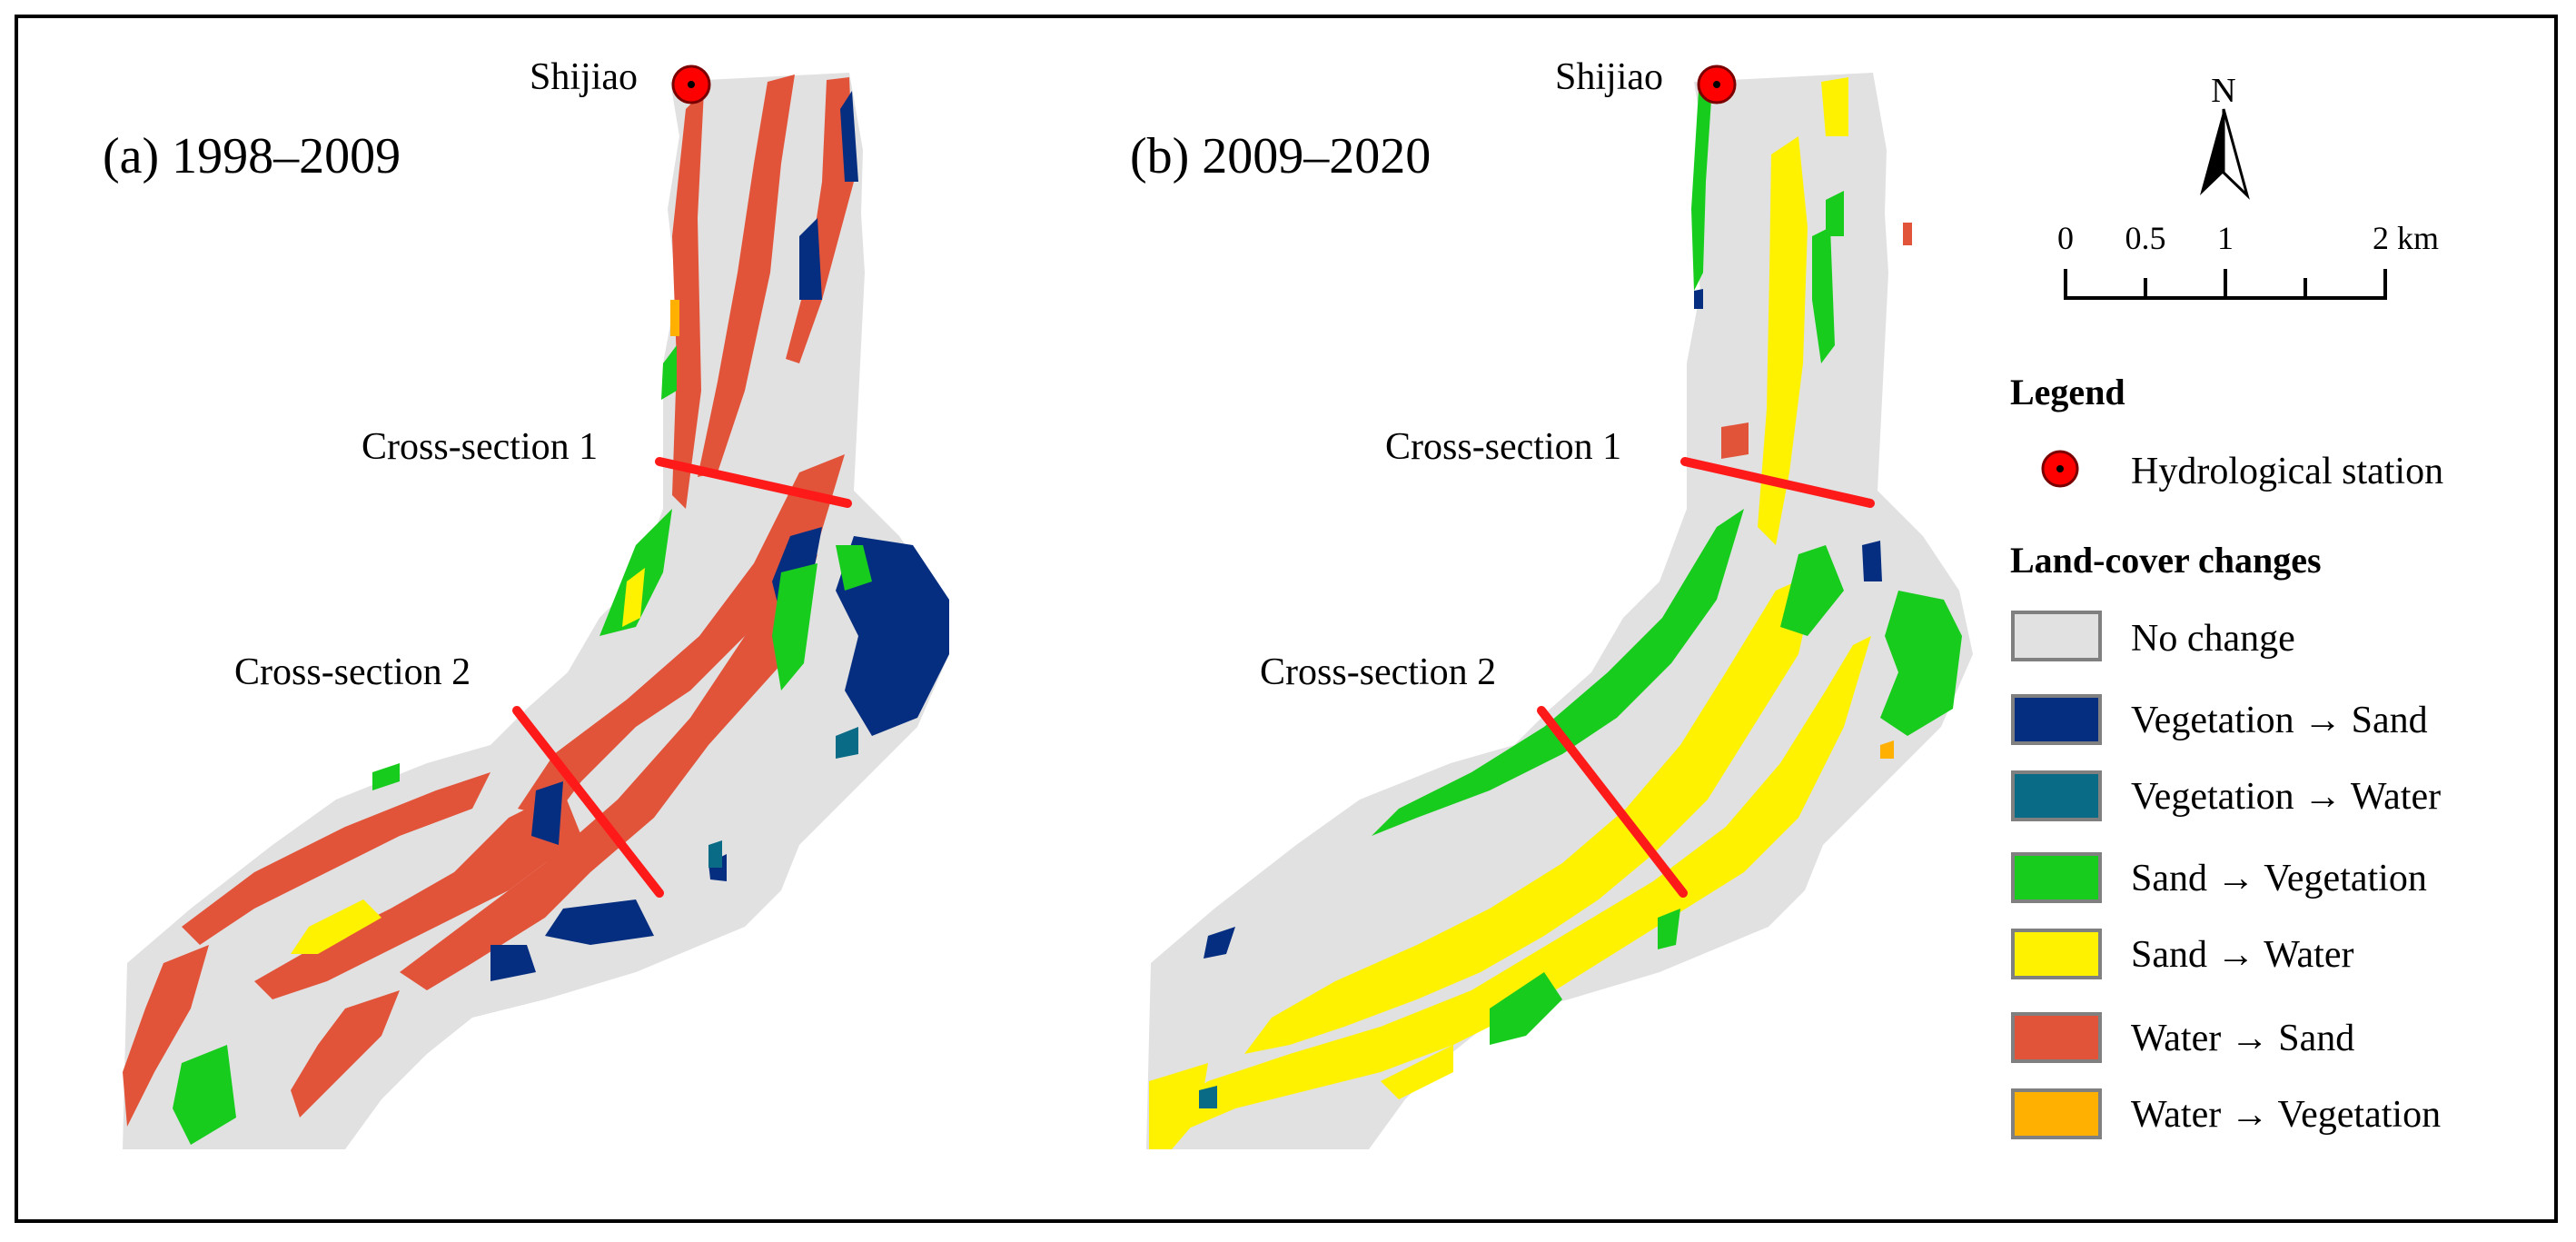 The height and width of the screenshot is (1242, 2576). I want to click on panel-a-cross-section-1-label: Cross-section 1, so click(480, 447).